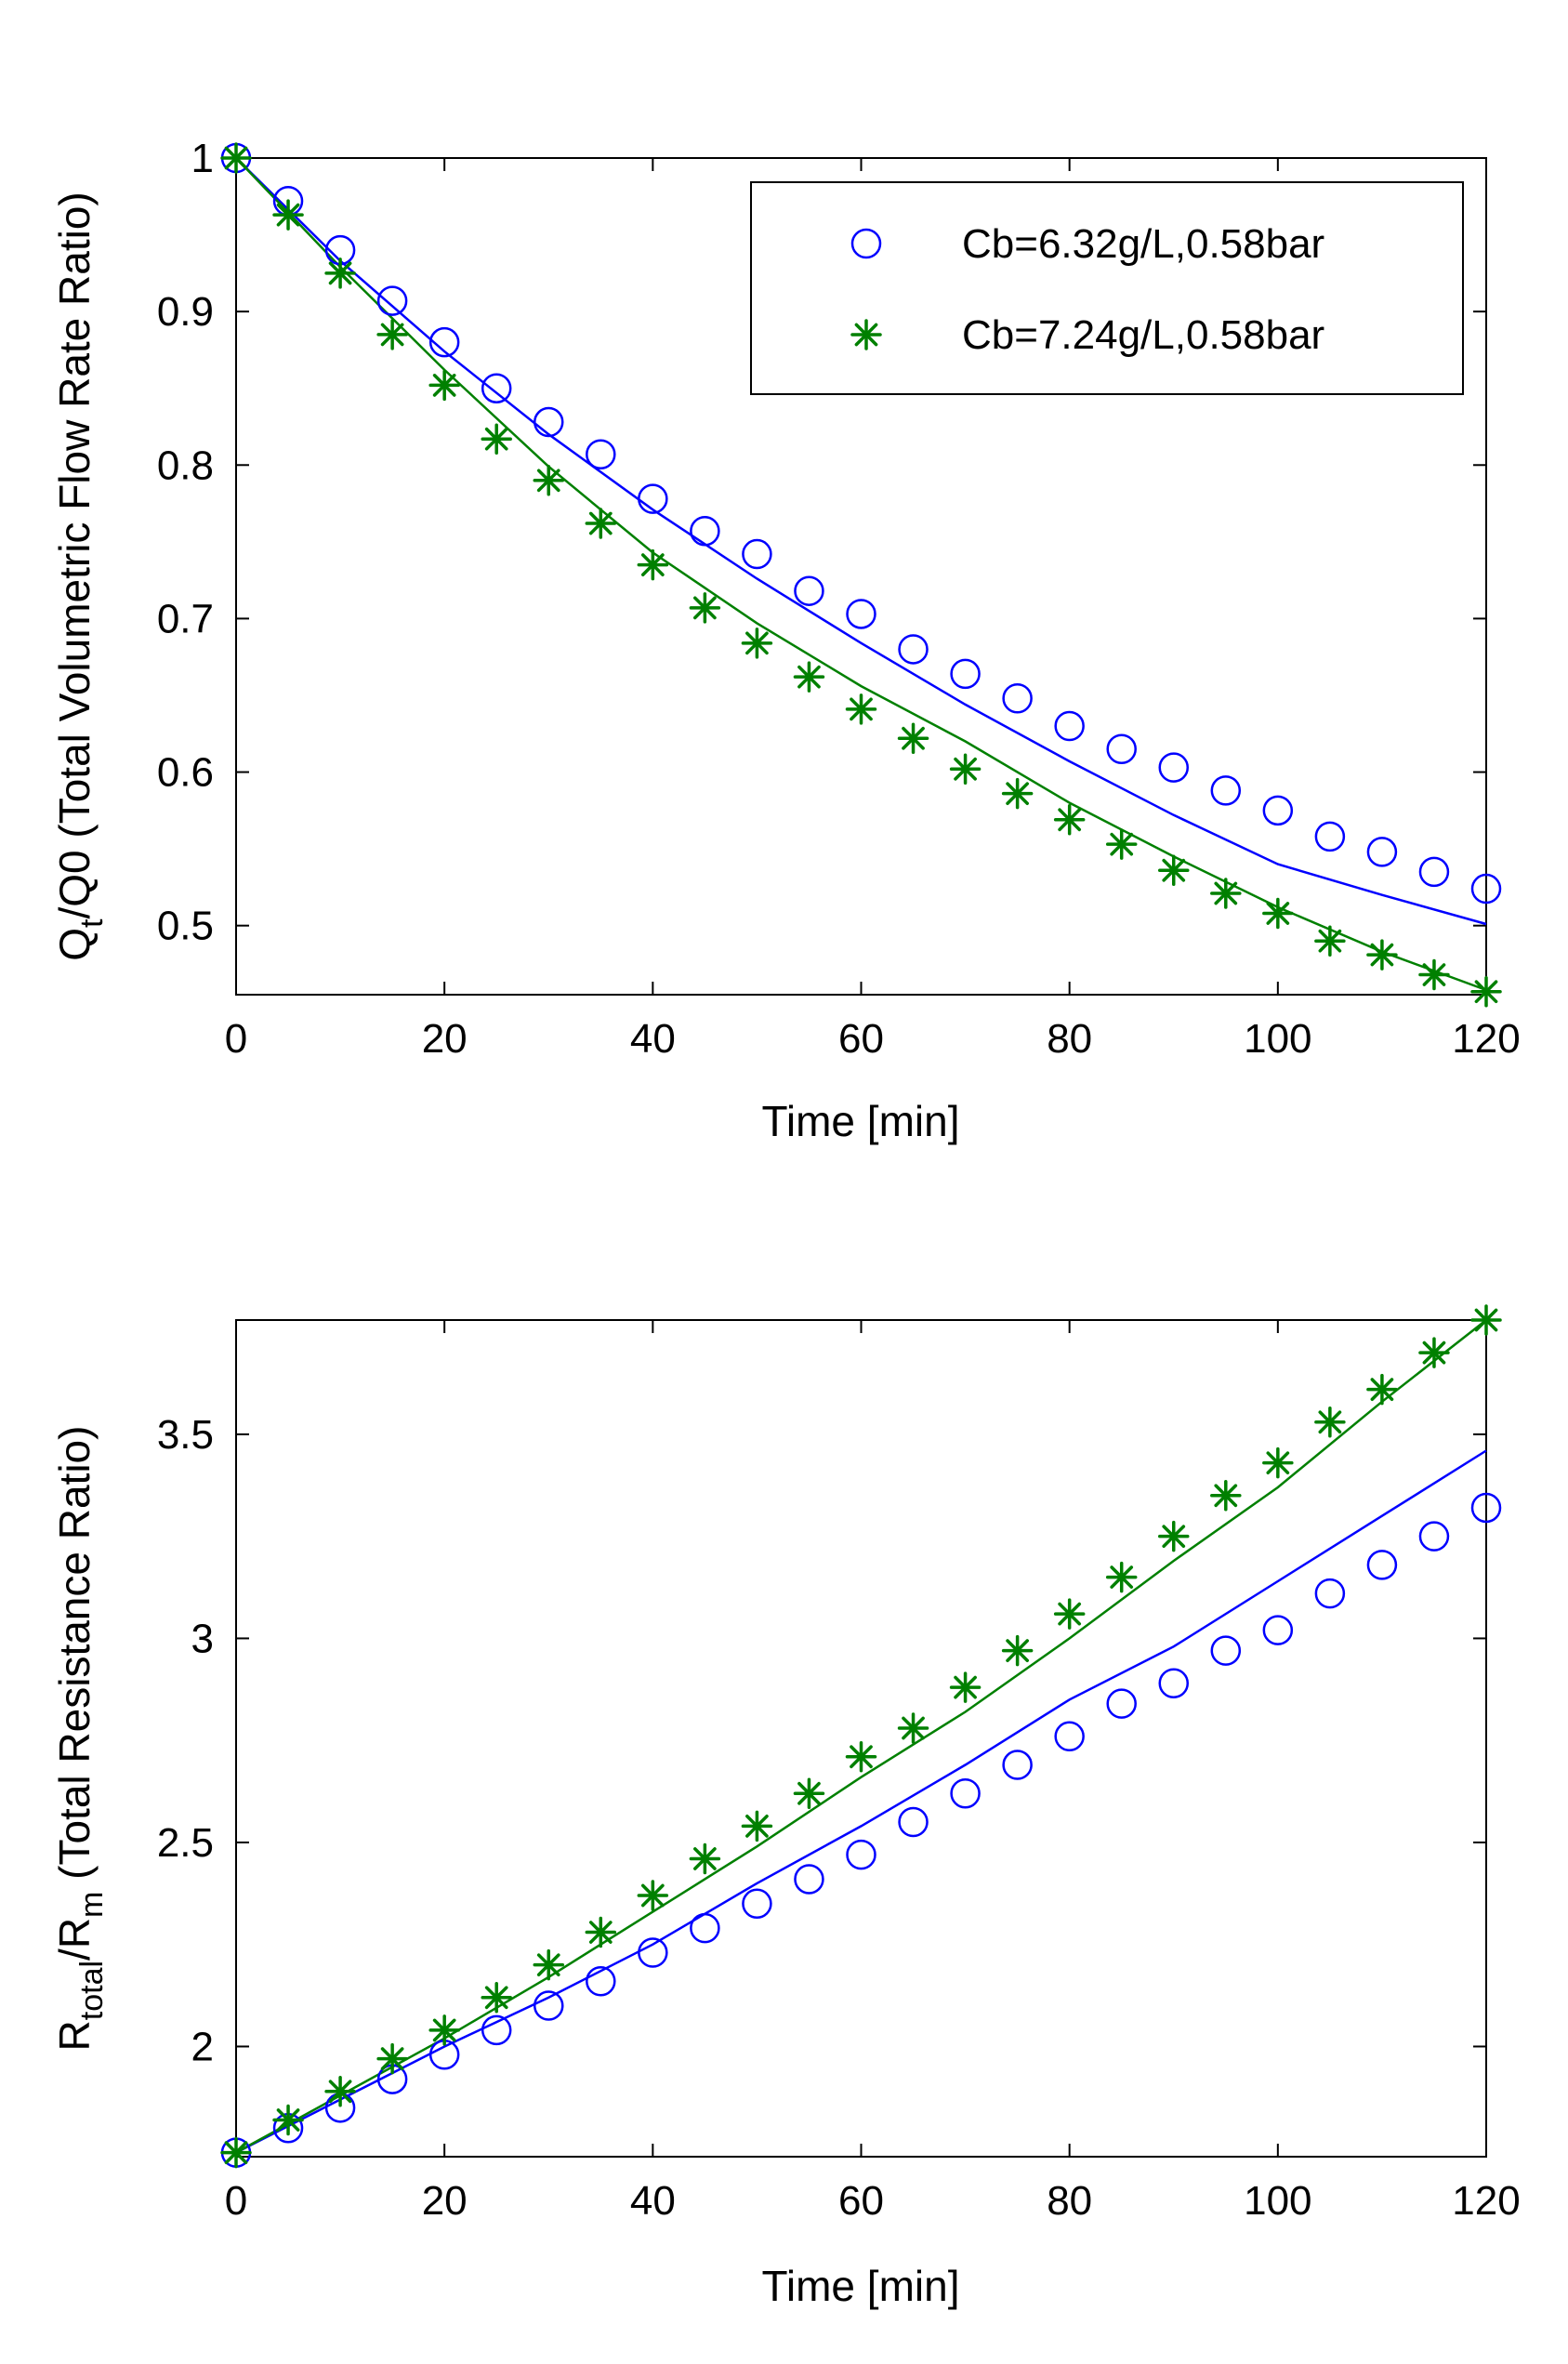 The height and width of the screenshot is (2364, 1568). Describe the element at coordinates (74, 944) in the screenshot. I see `y-axis-label-main: Q` at that location.